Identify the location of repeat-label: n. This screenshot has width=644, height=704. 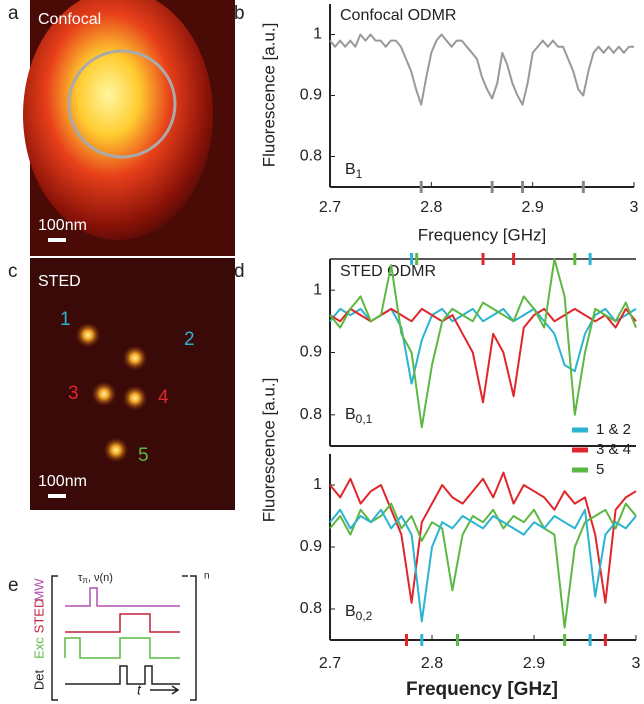
(207, 576).